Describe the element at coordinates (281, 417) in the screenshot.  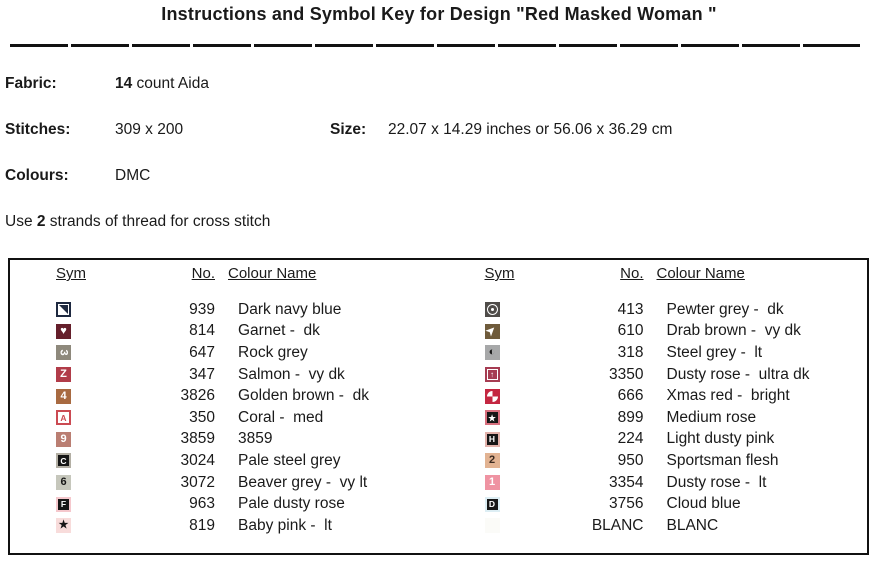
I see `colour-name: Coral - med` at that location.